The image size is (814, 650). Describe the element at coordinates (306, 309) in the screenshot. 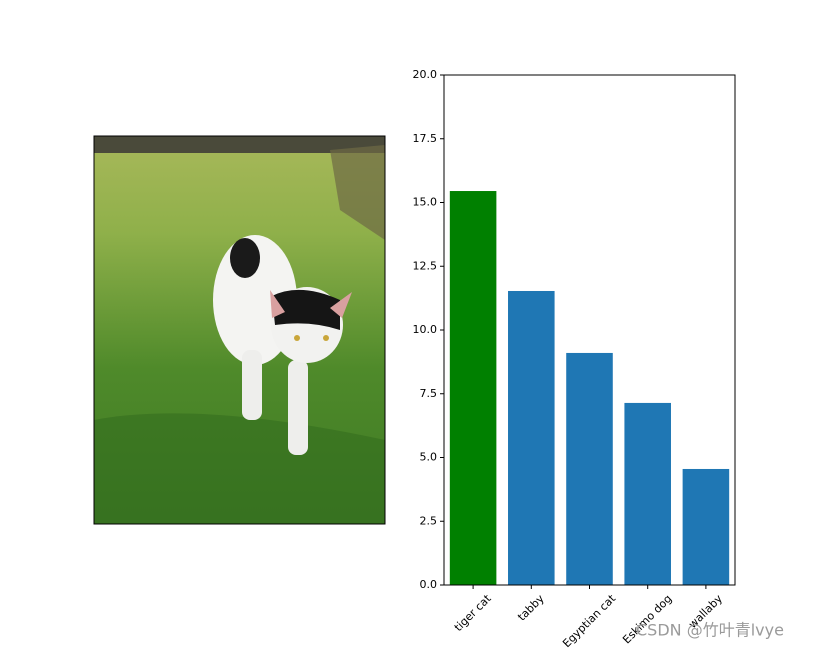

I see `cat-head-patch` at that location.